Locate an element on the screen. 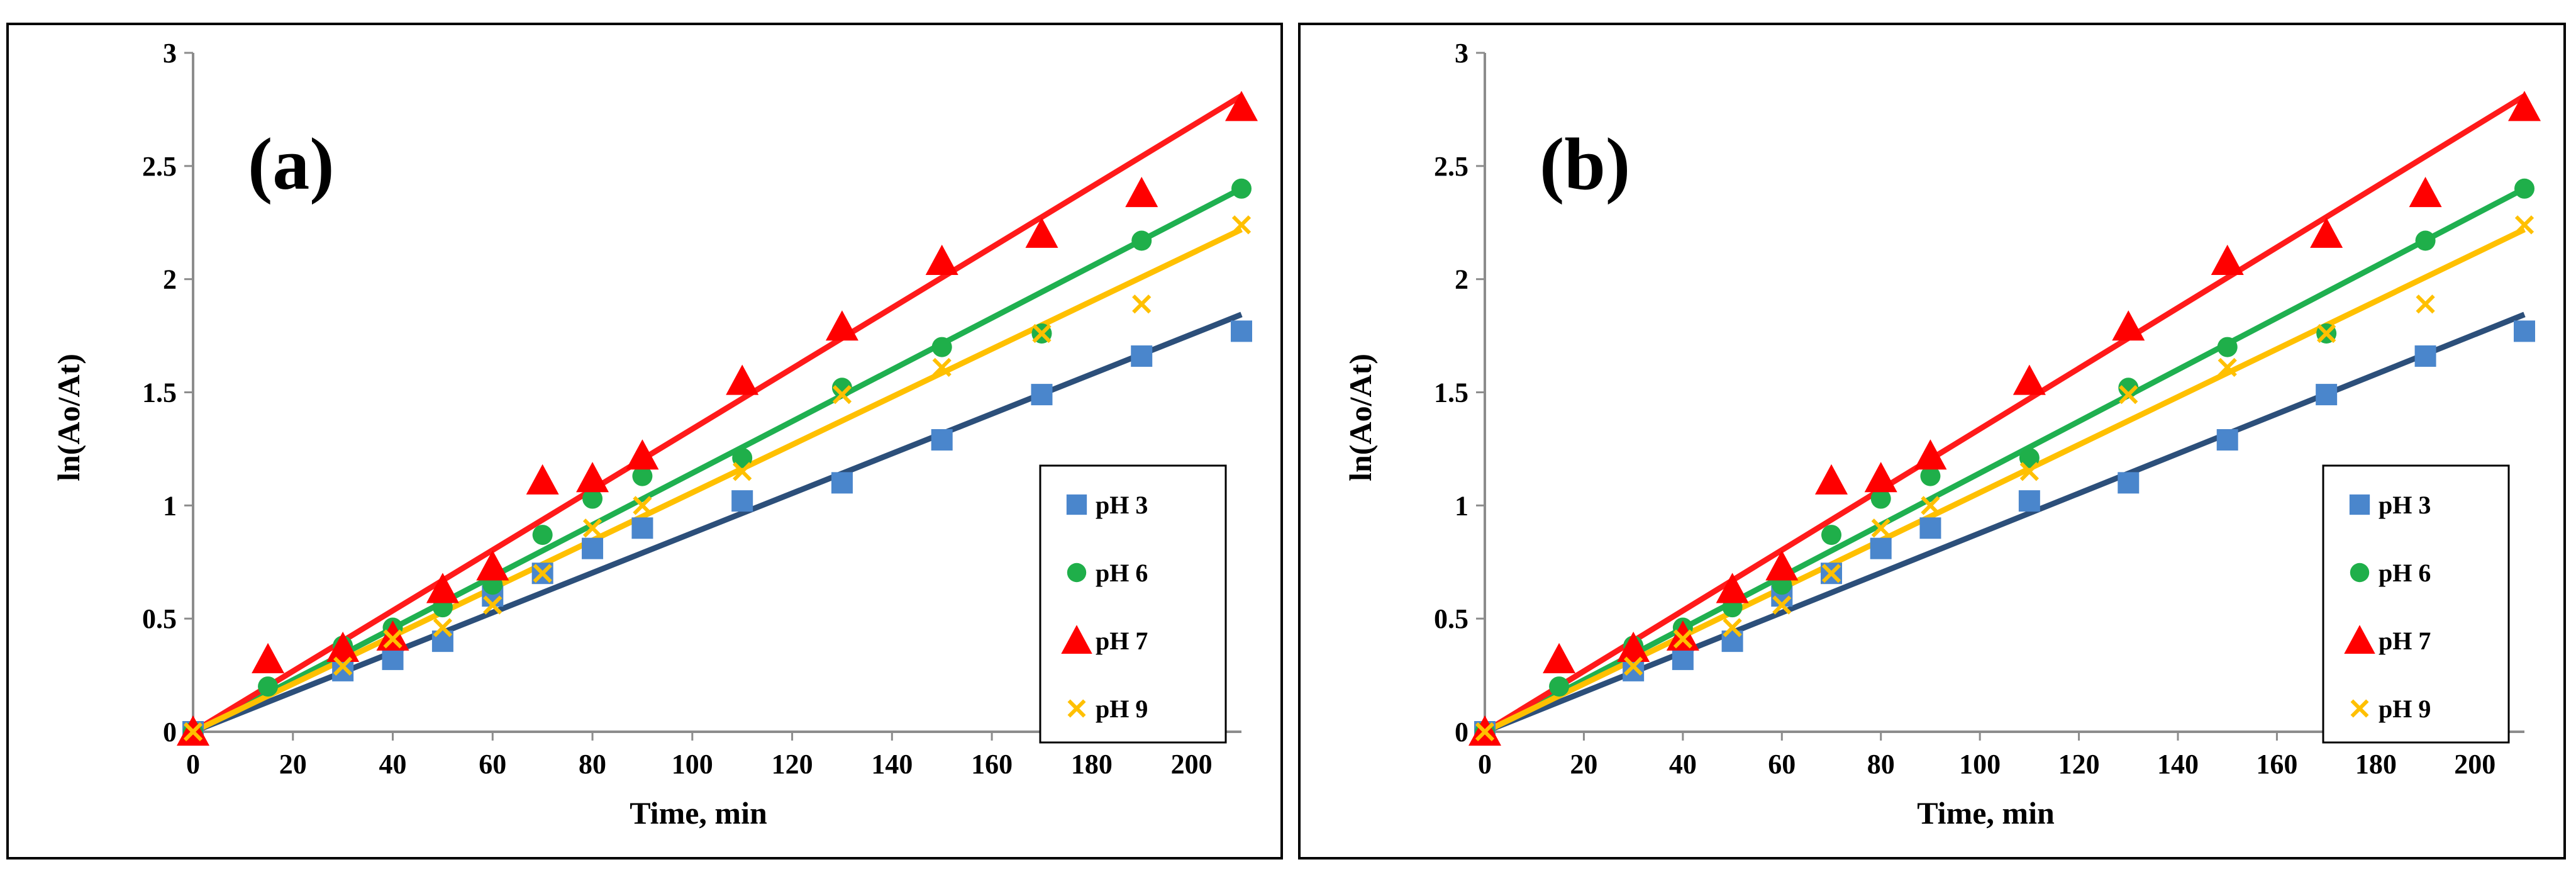 The width and height of the screenshot is (2576, 879). x-axis-title: Time, min is located at coordinates (1986, 813).